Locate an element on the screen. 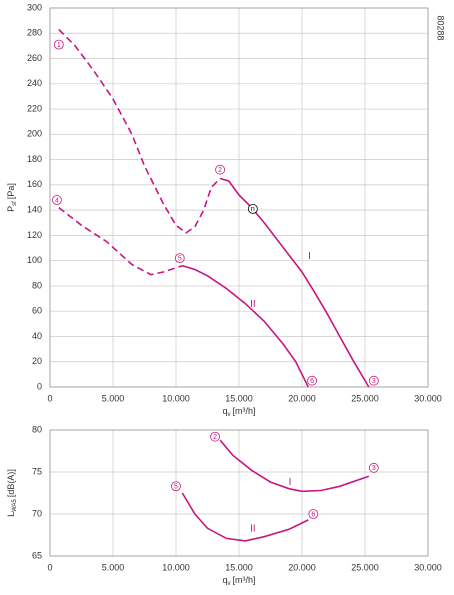 The height and width of the screenshot is (595, 454). y-tick-label: 300 is located at coordinates (34, 7).